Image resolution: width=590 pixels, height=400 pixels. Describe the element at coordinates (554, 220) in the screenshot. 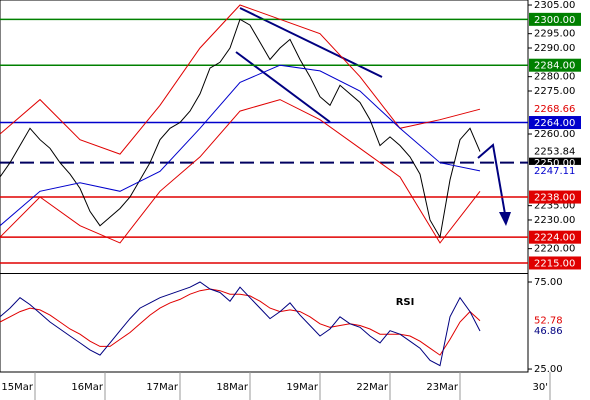

I see `y-tick-label: 2230.00` at that location.